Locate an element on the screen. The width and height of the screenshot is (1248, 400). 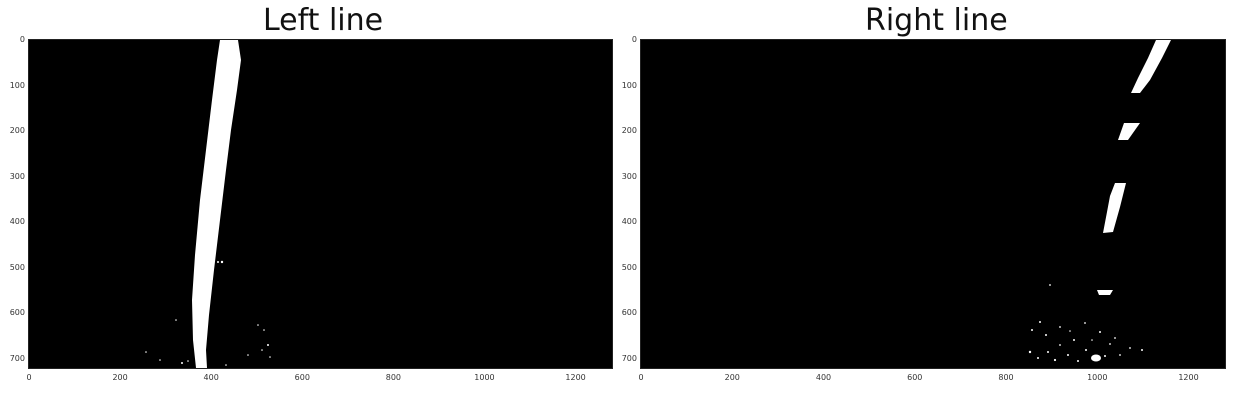
right-xtick-label: 600 is located at coordinates (915, 377).